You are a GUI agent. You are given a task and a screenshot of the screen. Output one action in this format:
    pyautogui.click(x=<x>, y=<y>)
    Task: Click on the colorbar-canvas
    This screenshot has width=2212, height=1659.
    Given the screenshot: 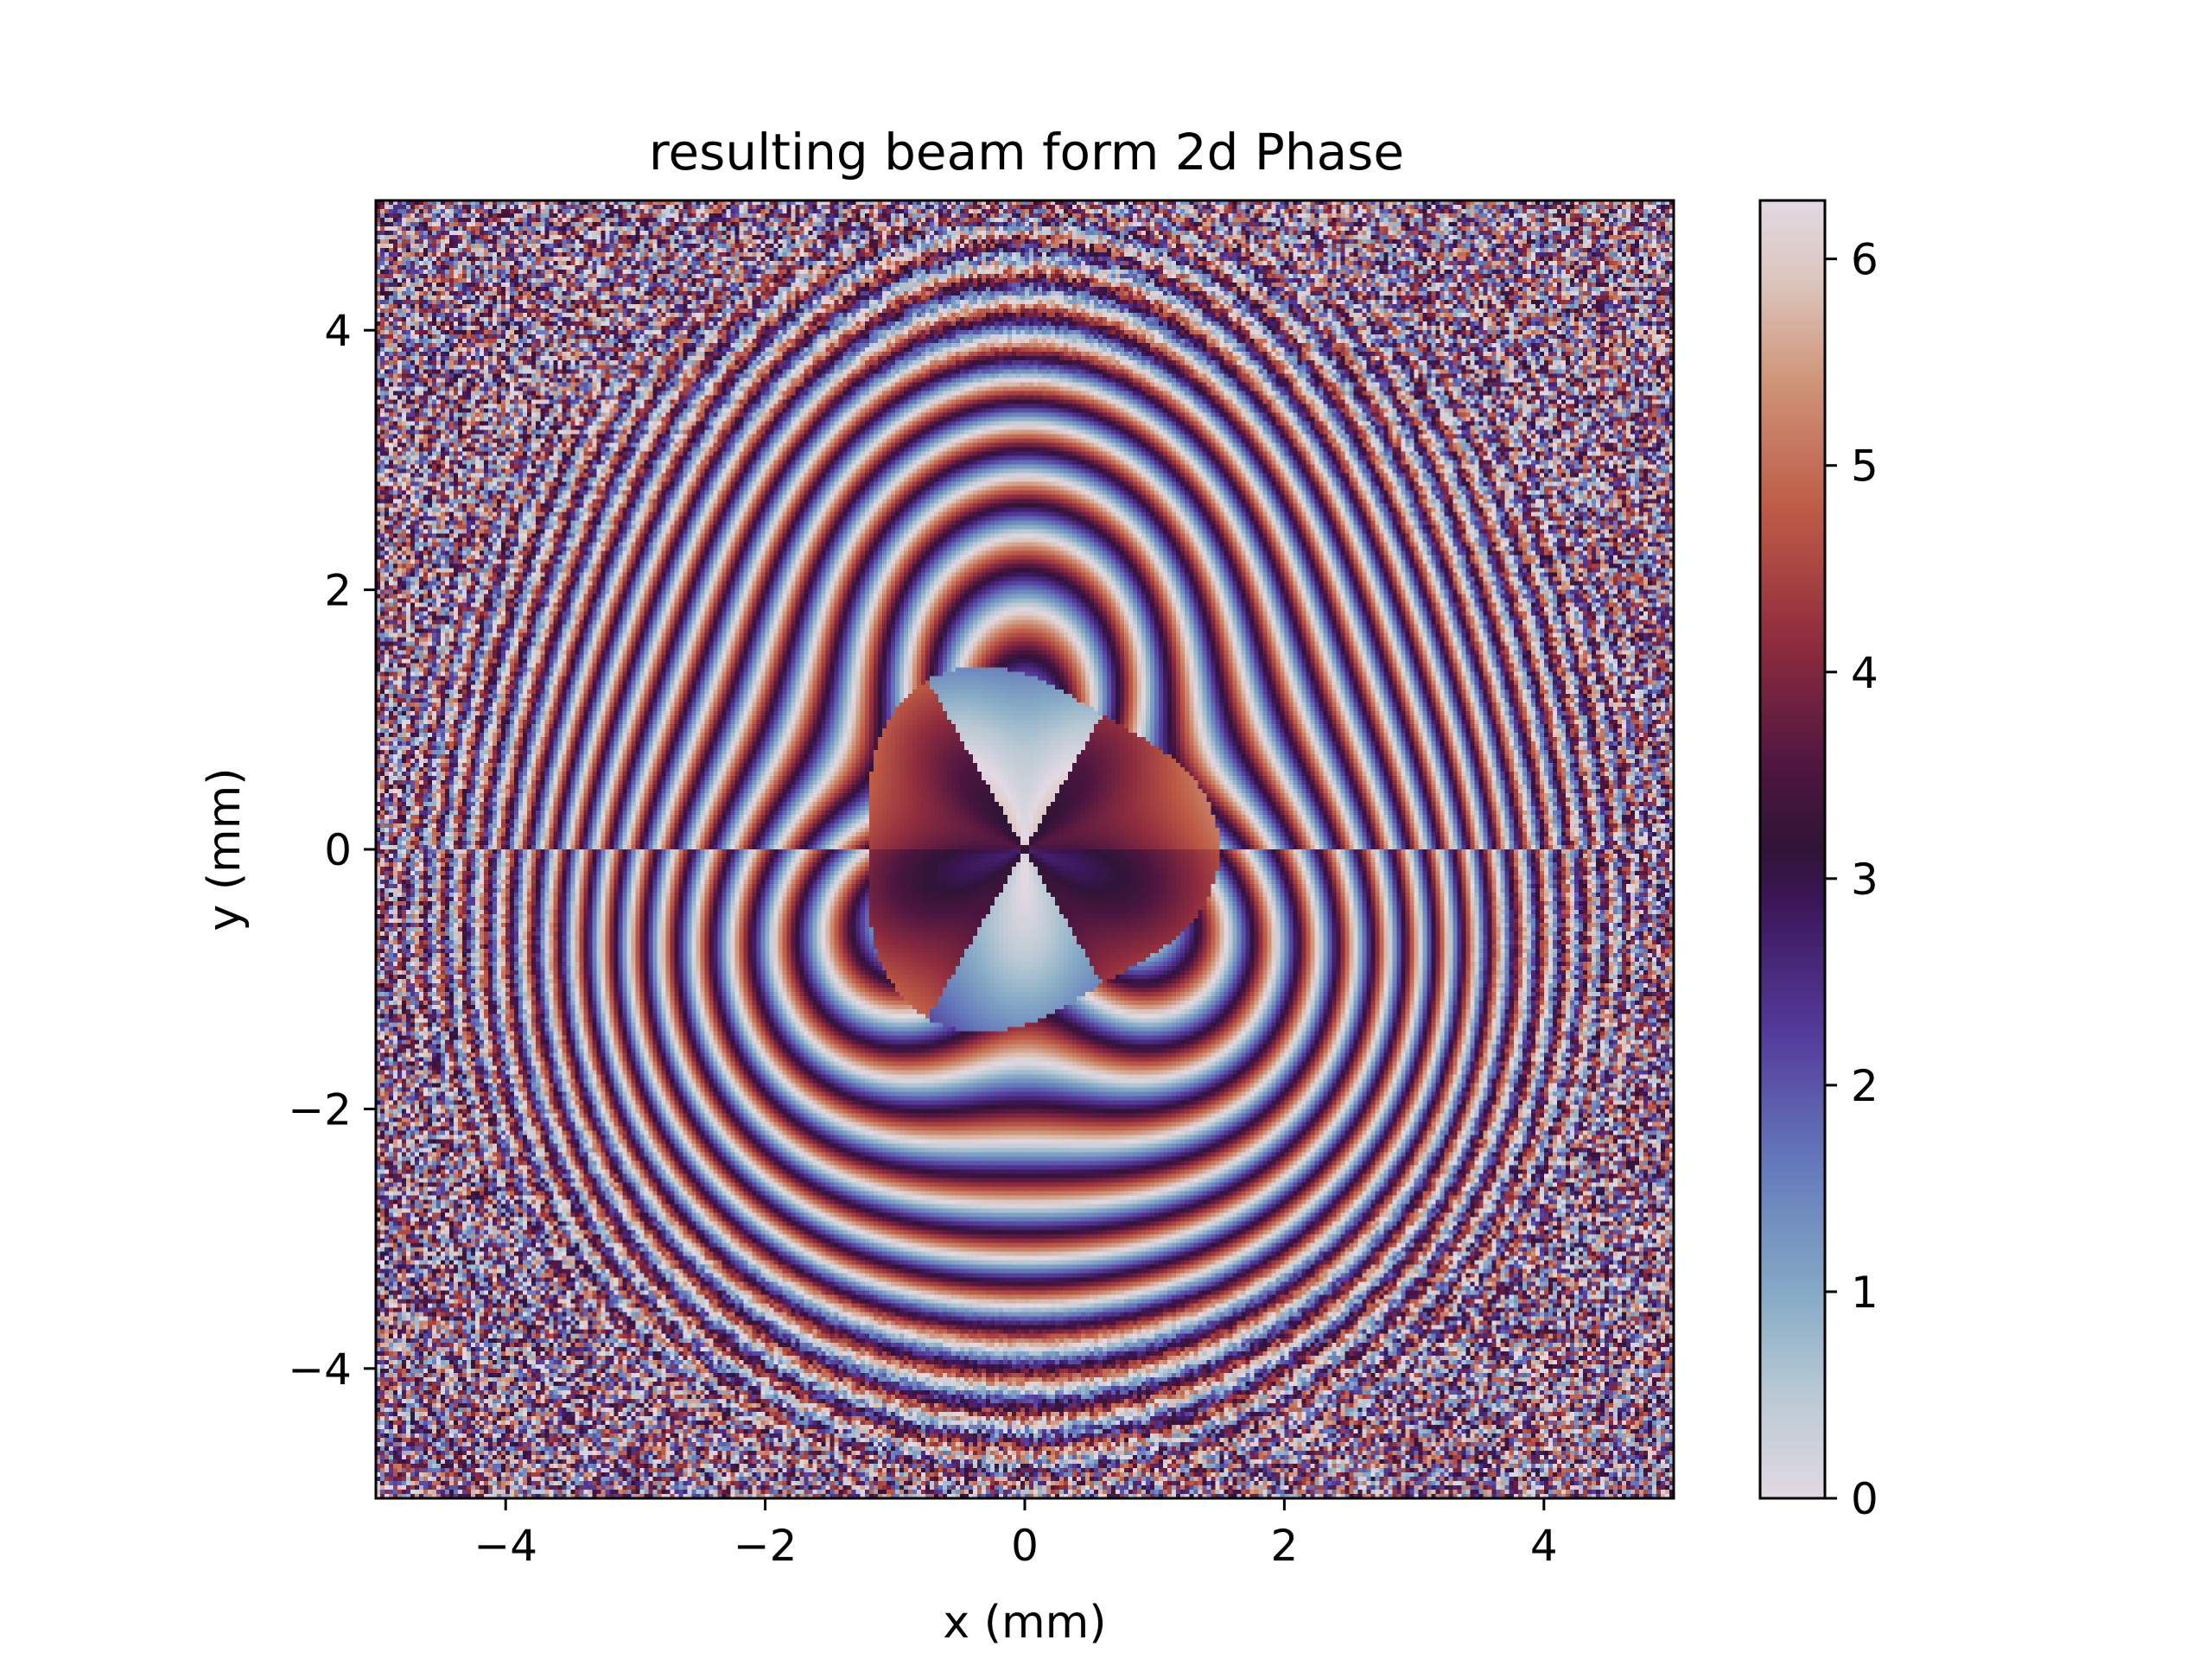 What is the action you would take?
    pyautogui.click(x=1792, y=849)
    